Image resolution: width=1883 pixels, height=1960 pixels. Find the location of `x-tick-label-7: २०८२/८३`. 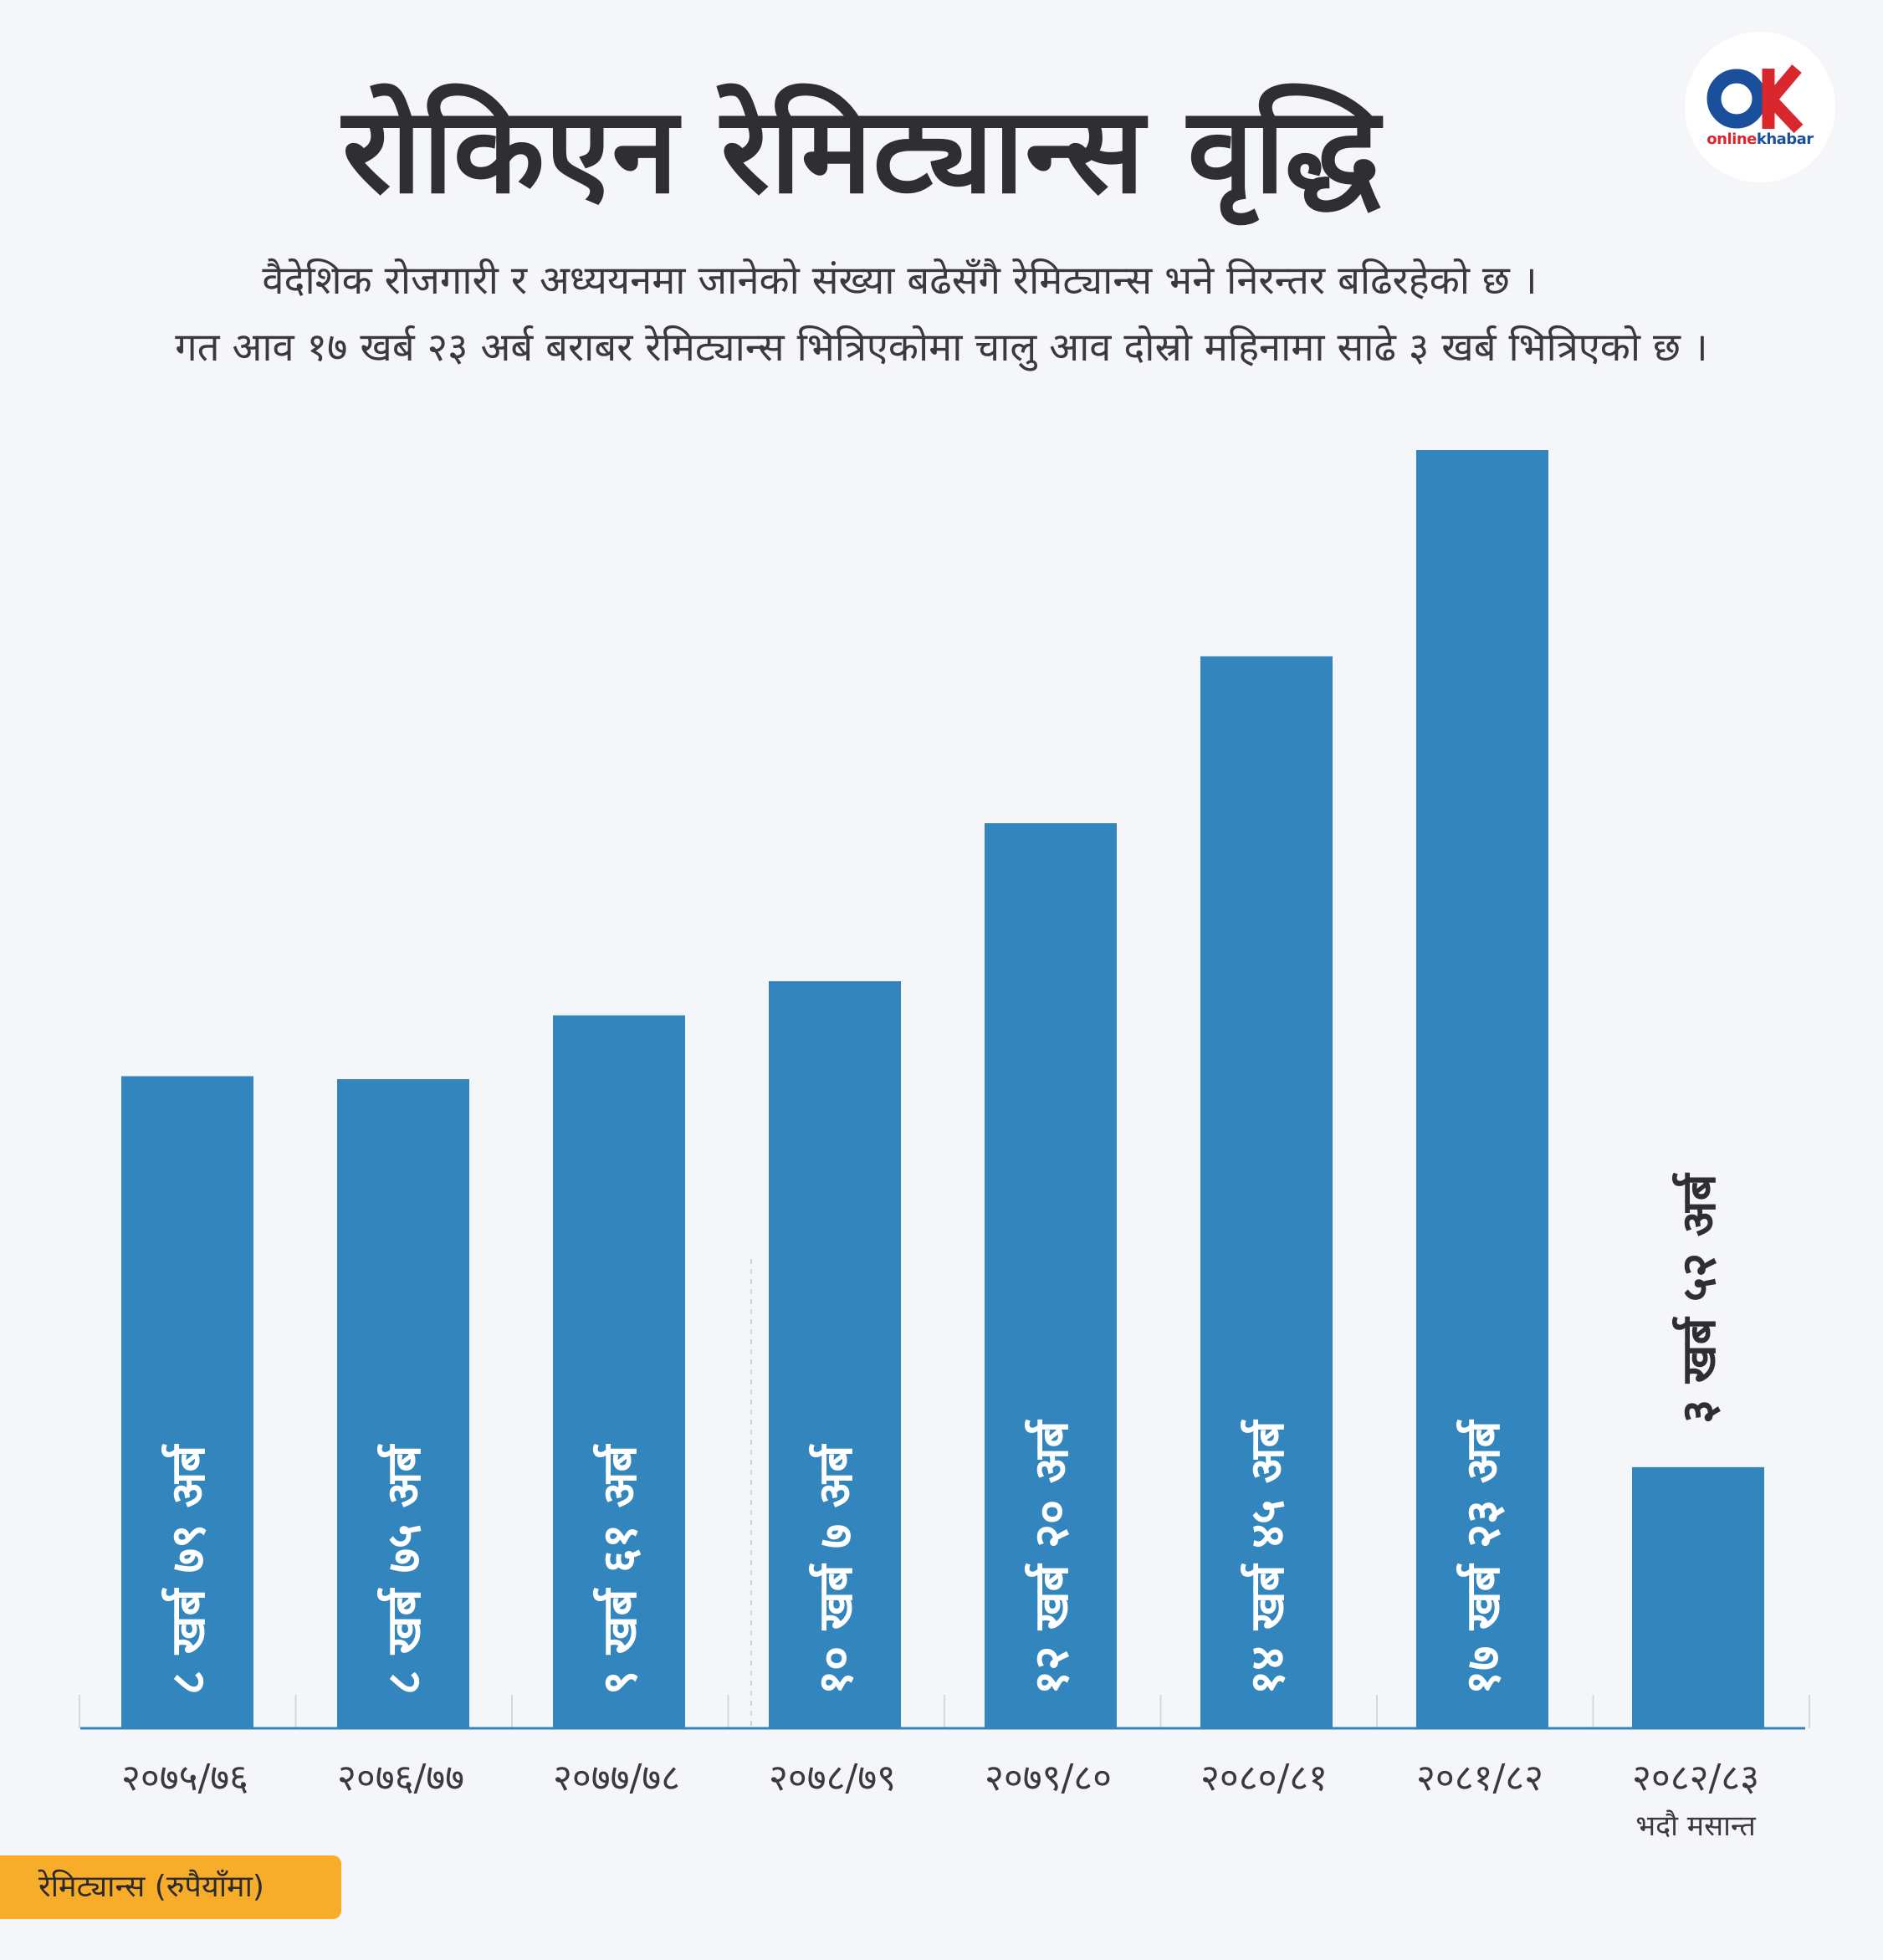

x-tick-label-7: २०८२/८३ is located at coordinates (1695, 1778).